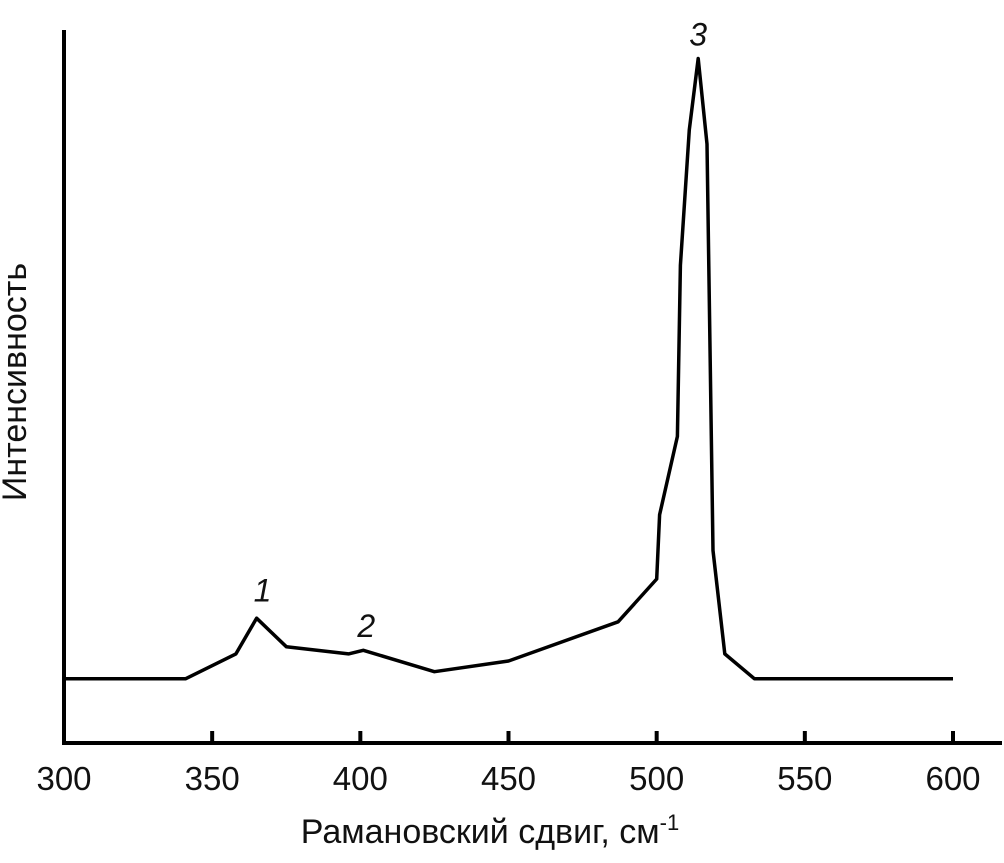  Describe the element at coordinates (360, 778) in the screenshot. I see `x-tick-label: 400` at that location.